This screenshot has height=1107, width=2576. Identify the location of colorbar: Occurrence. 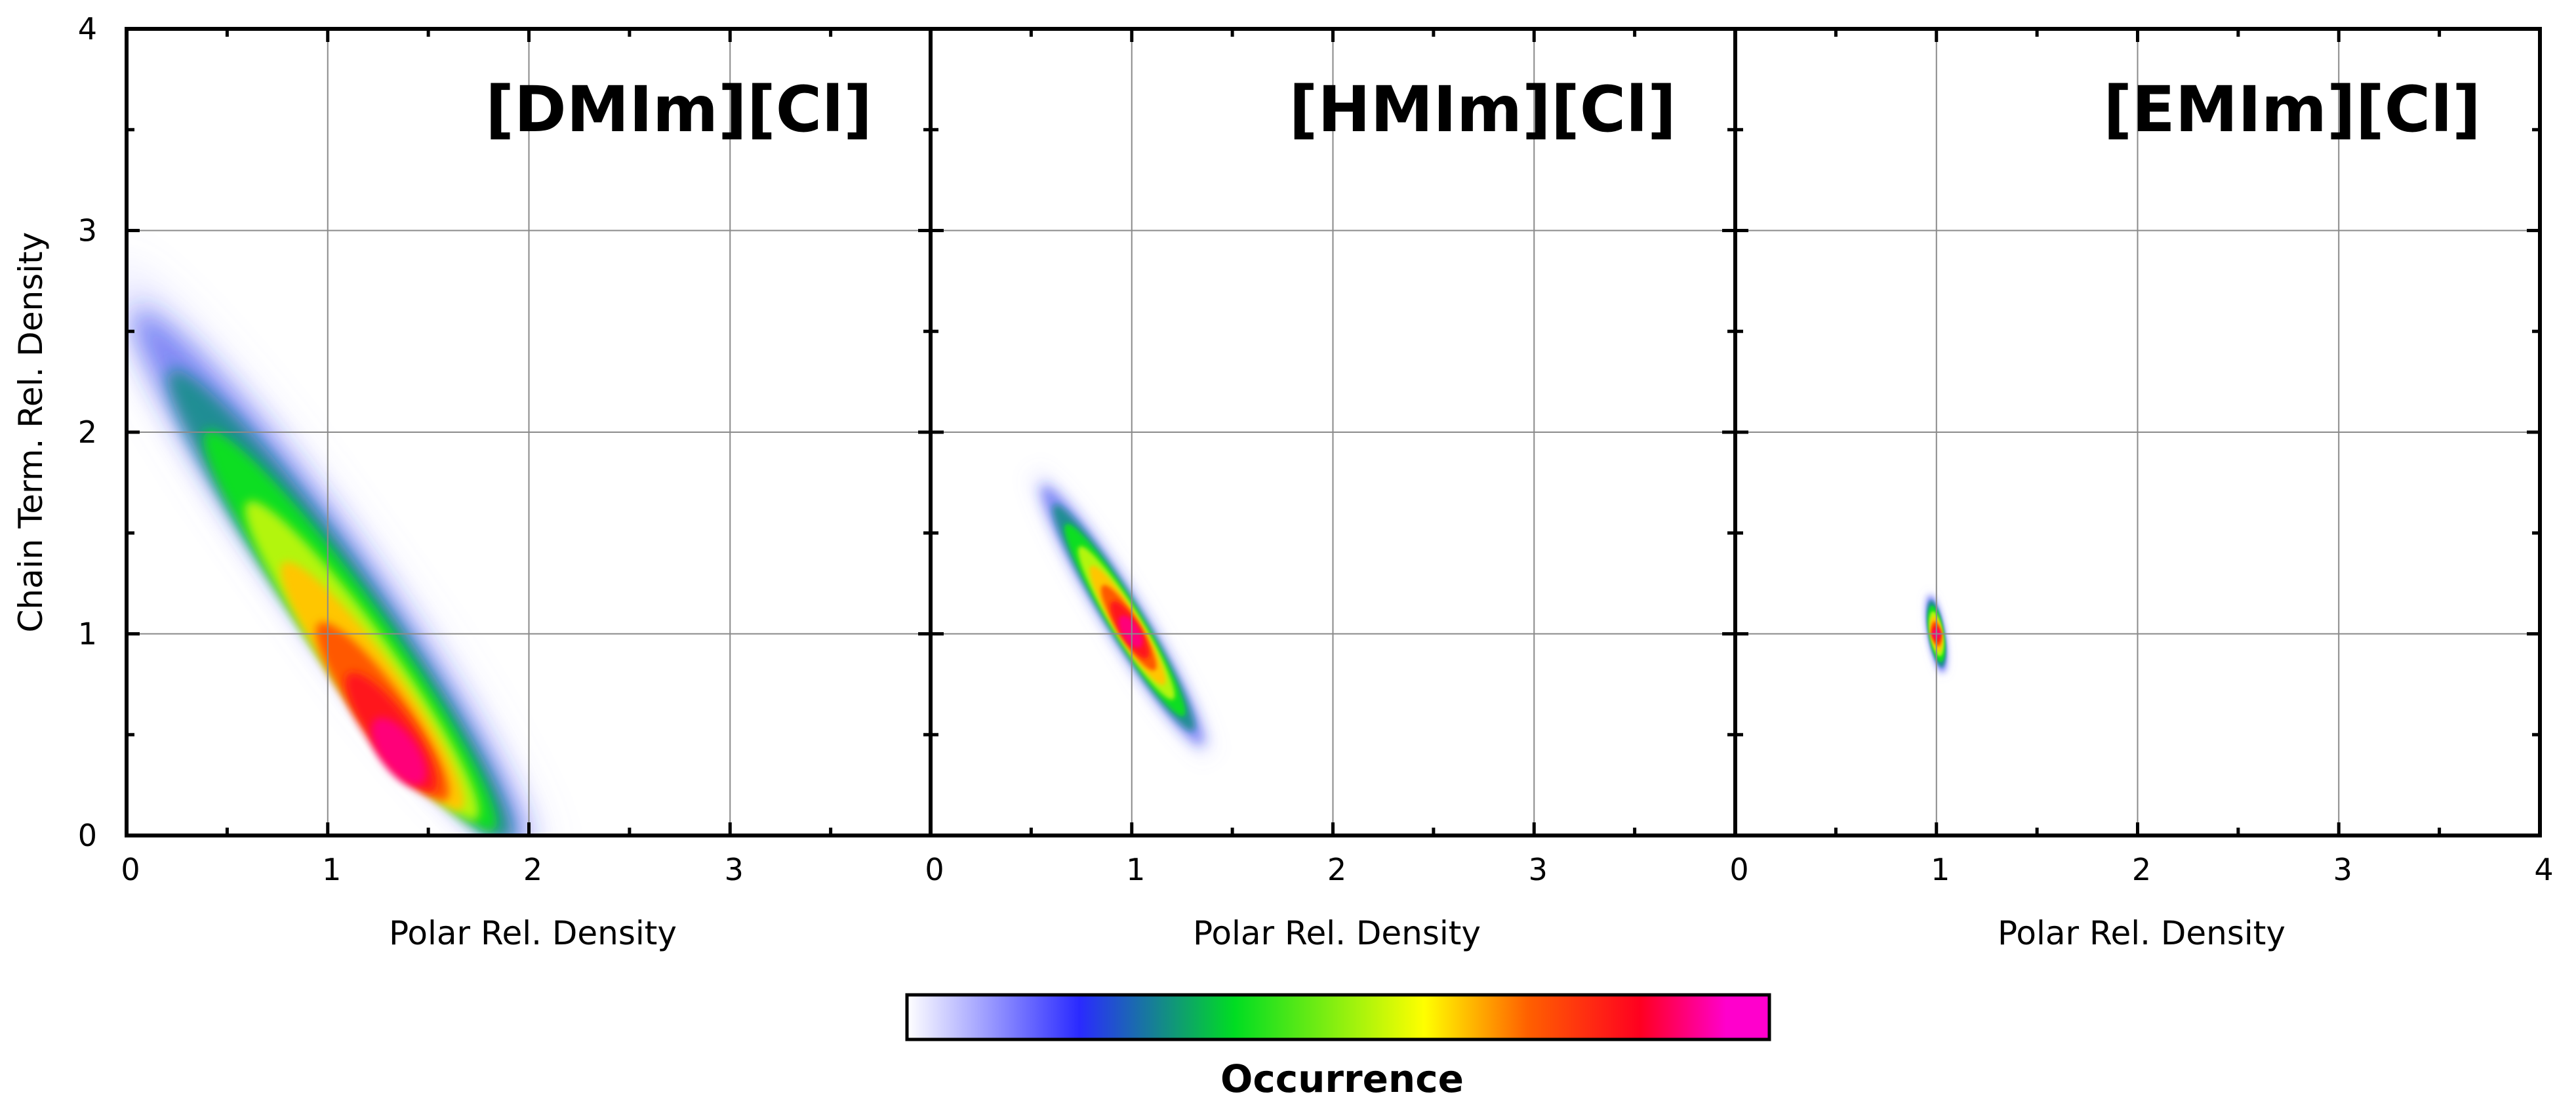
(1338, 1047).